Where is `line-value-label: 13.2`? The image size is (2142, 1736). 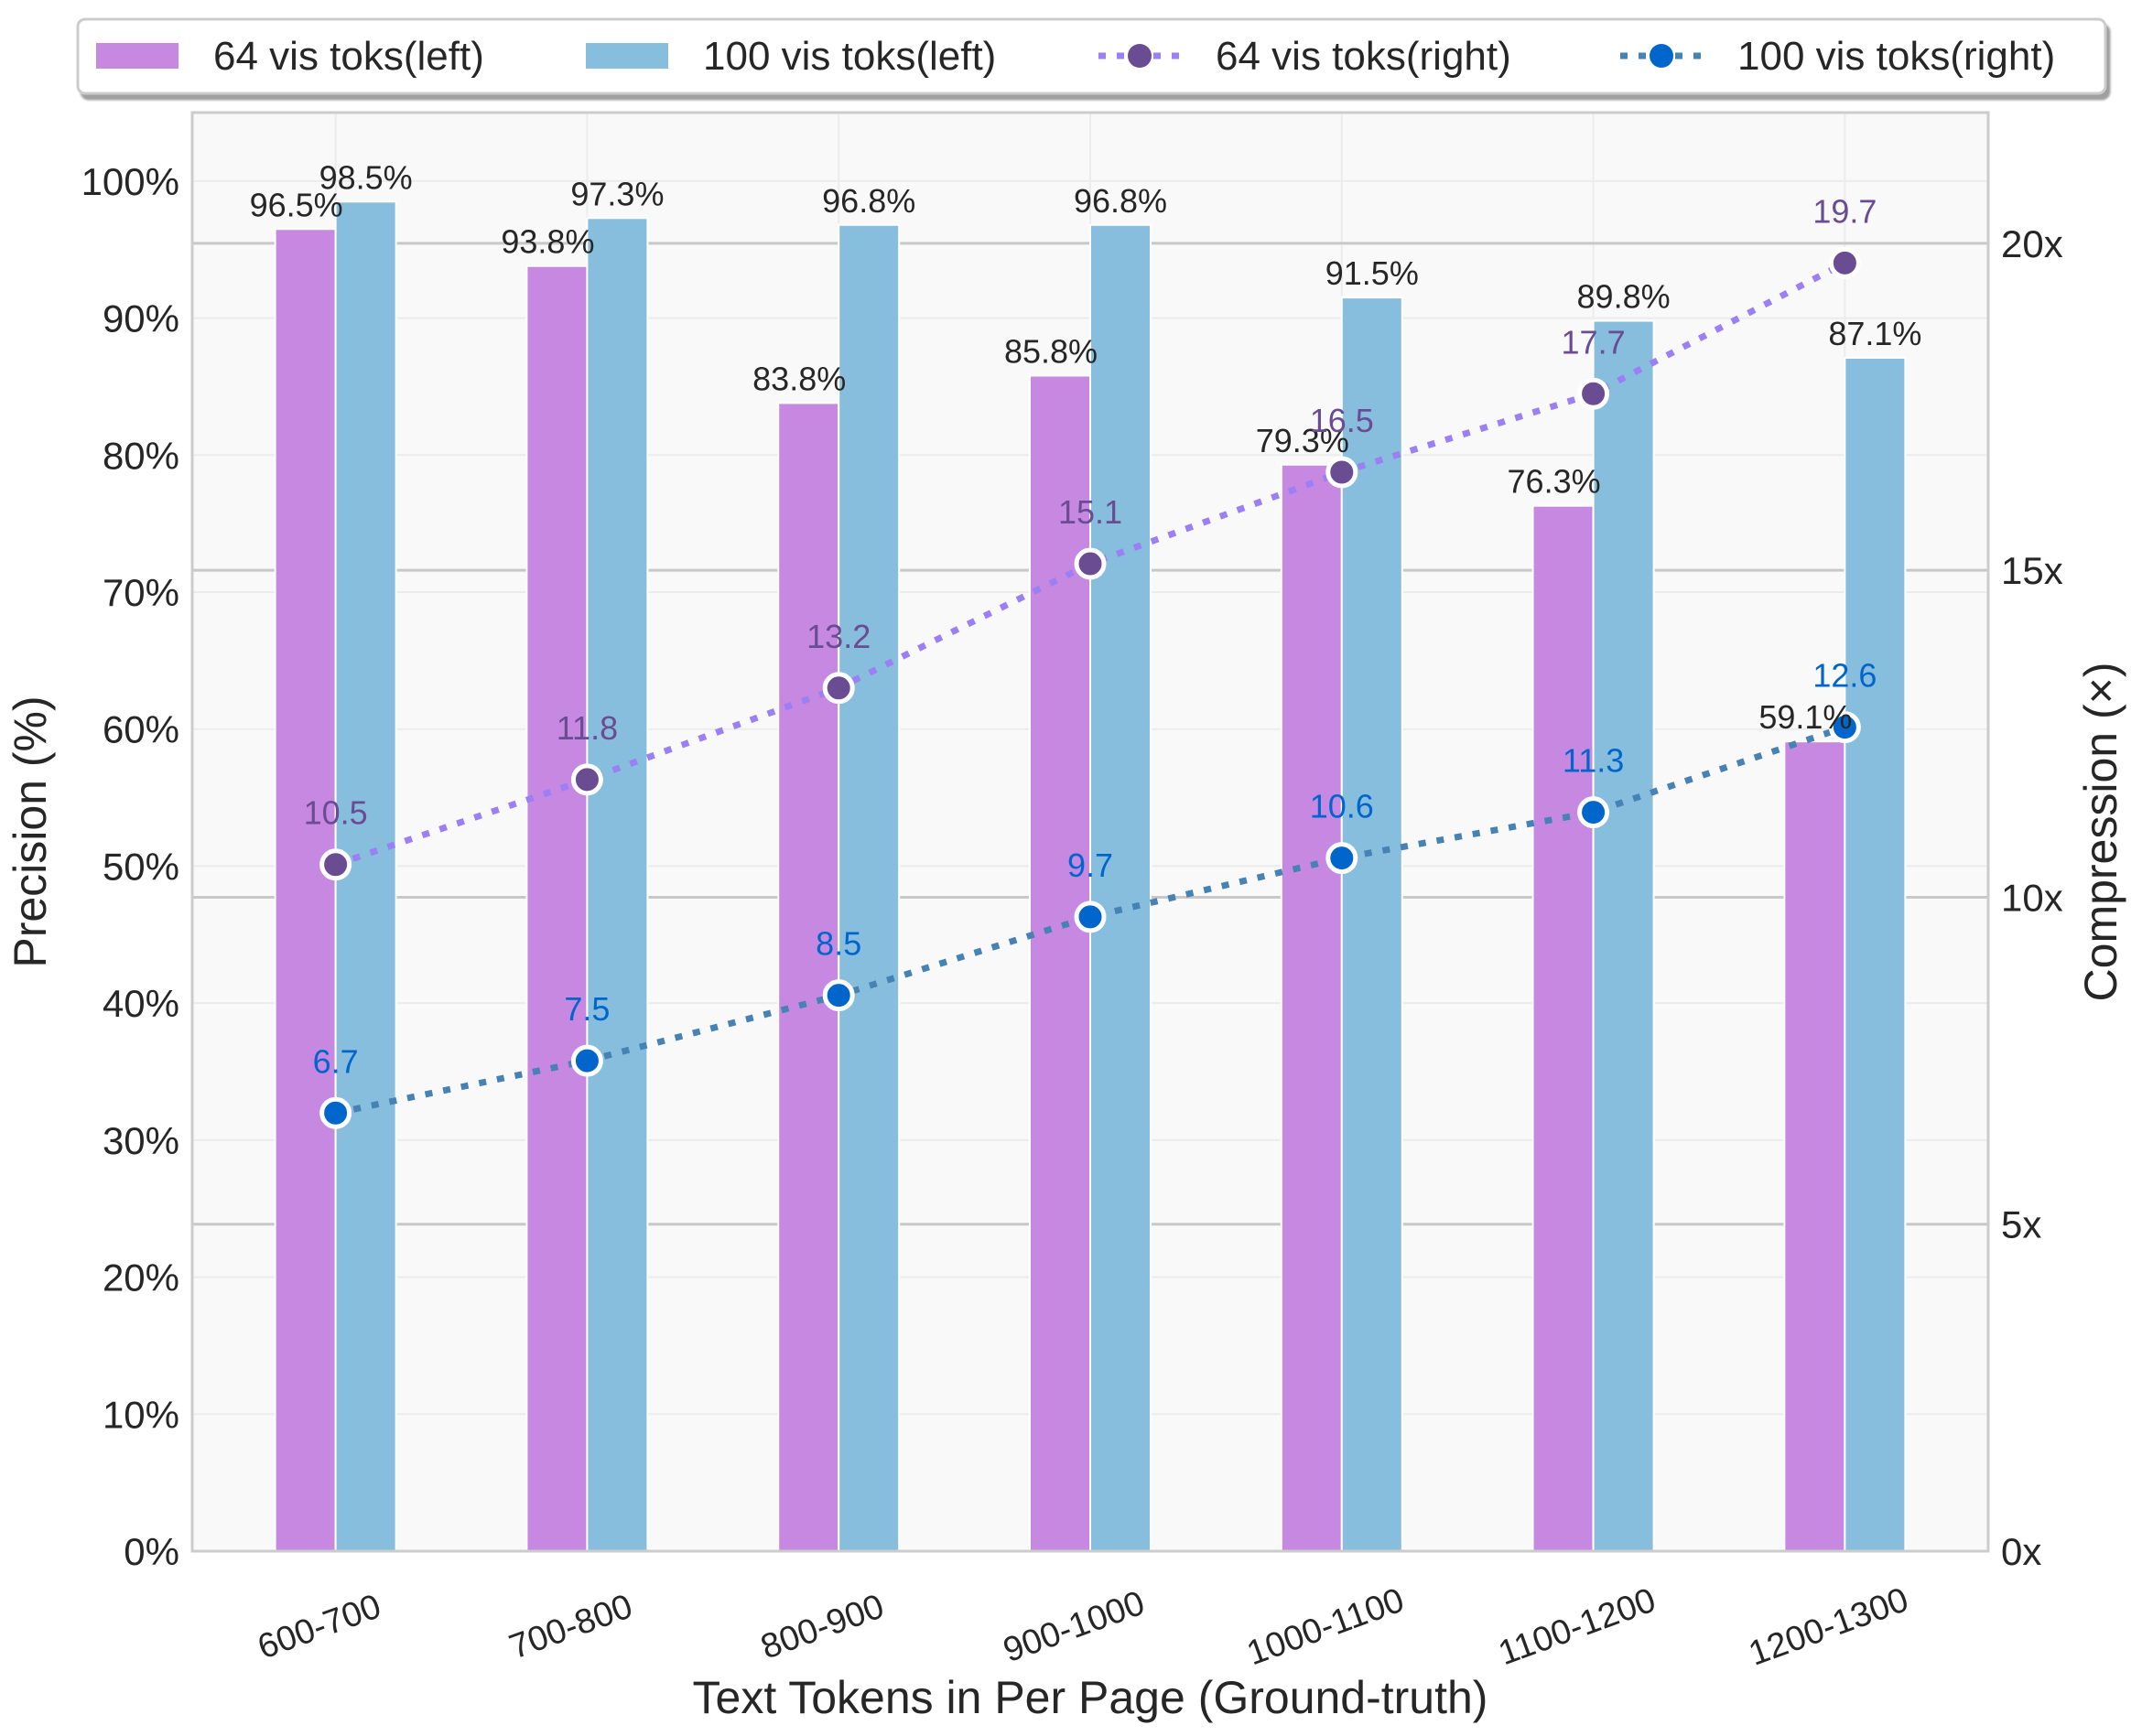
line-value-label: 13.2 is located at coordinates (838, 636).